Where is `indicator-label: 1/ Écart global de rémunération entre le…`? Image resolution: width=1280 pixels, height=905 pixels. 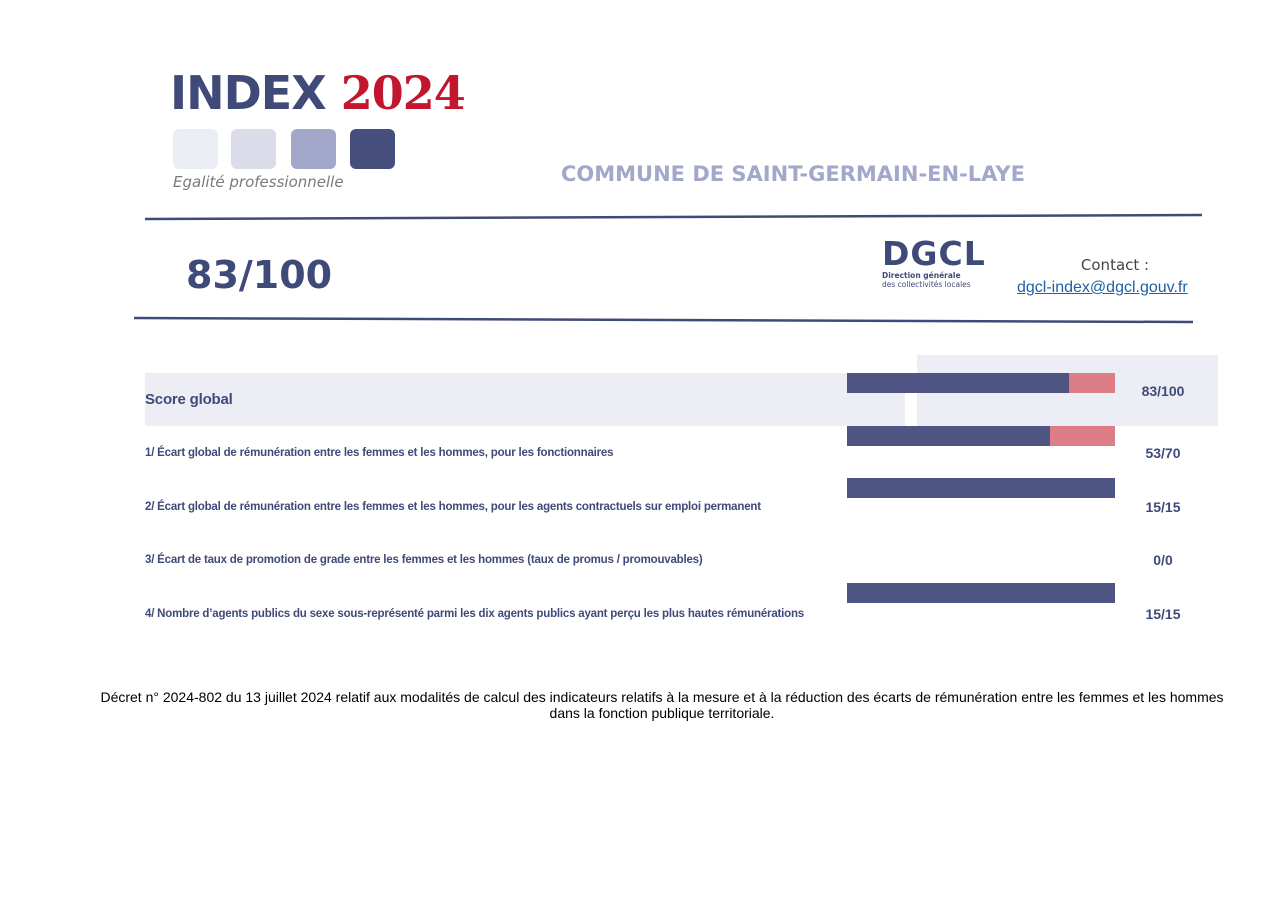
indicator-label: 1/ Écart global de rémunération entre le… is located at coordinates (379, 453).